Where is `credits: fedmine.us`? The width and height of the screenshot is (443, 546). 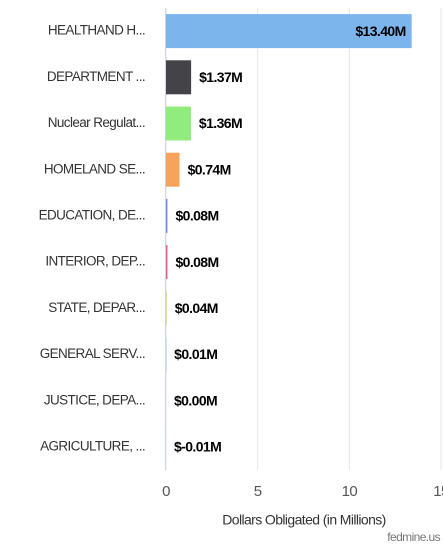
credits: fedmine.us is located at coordinates (413, 537).